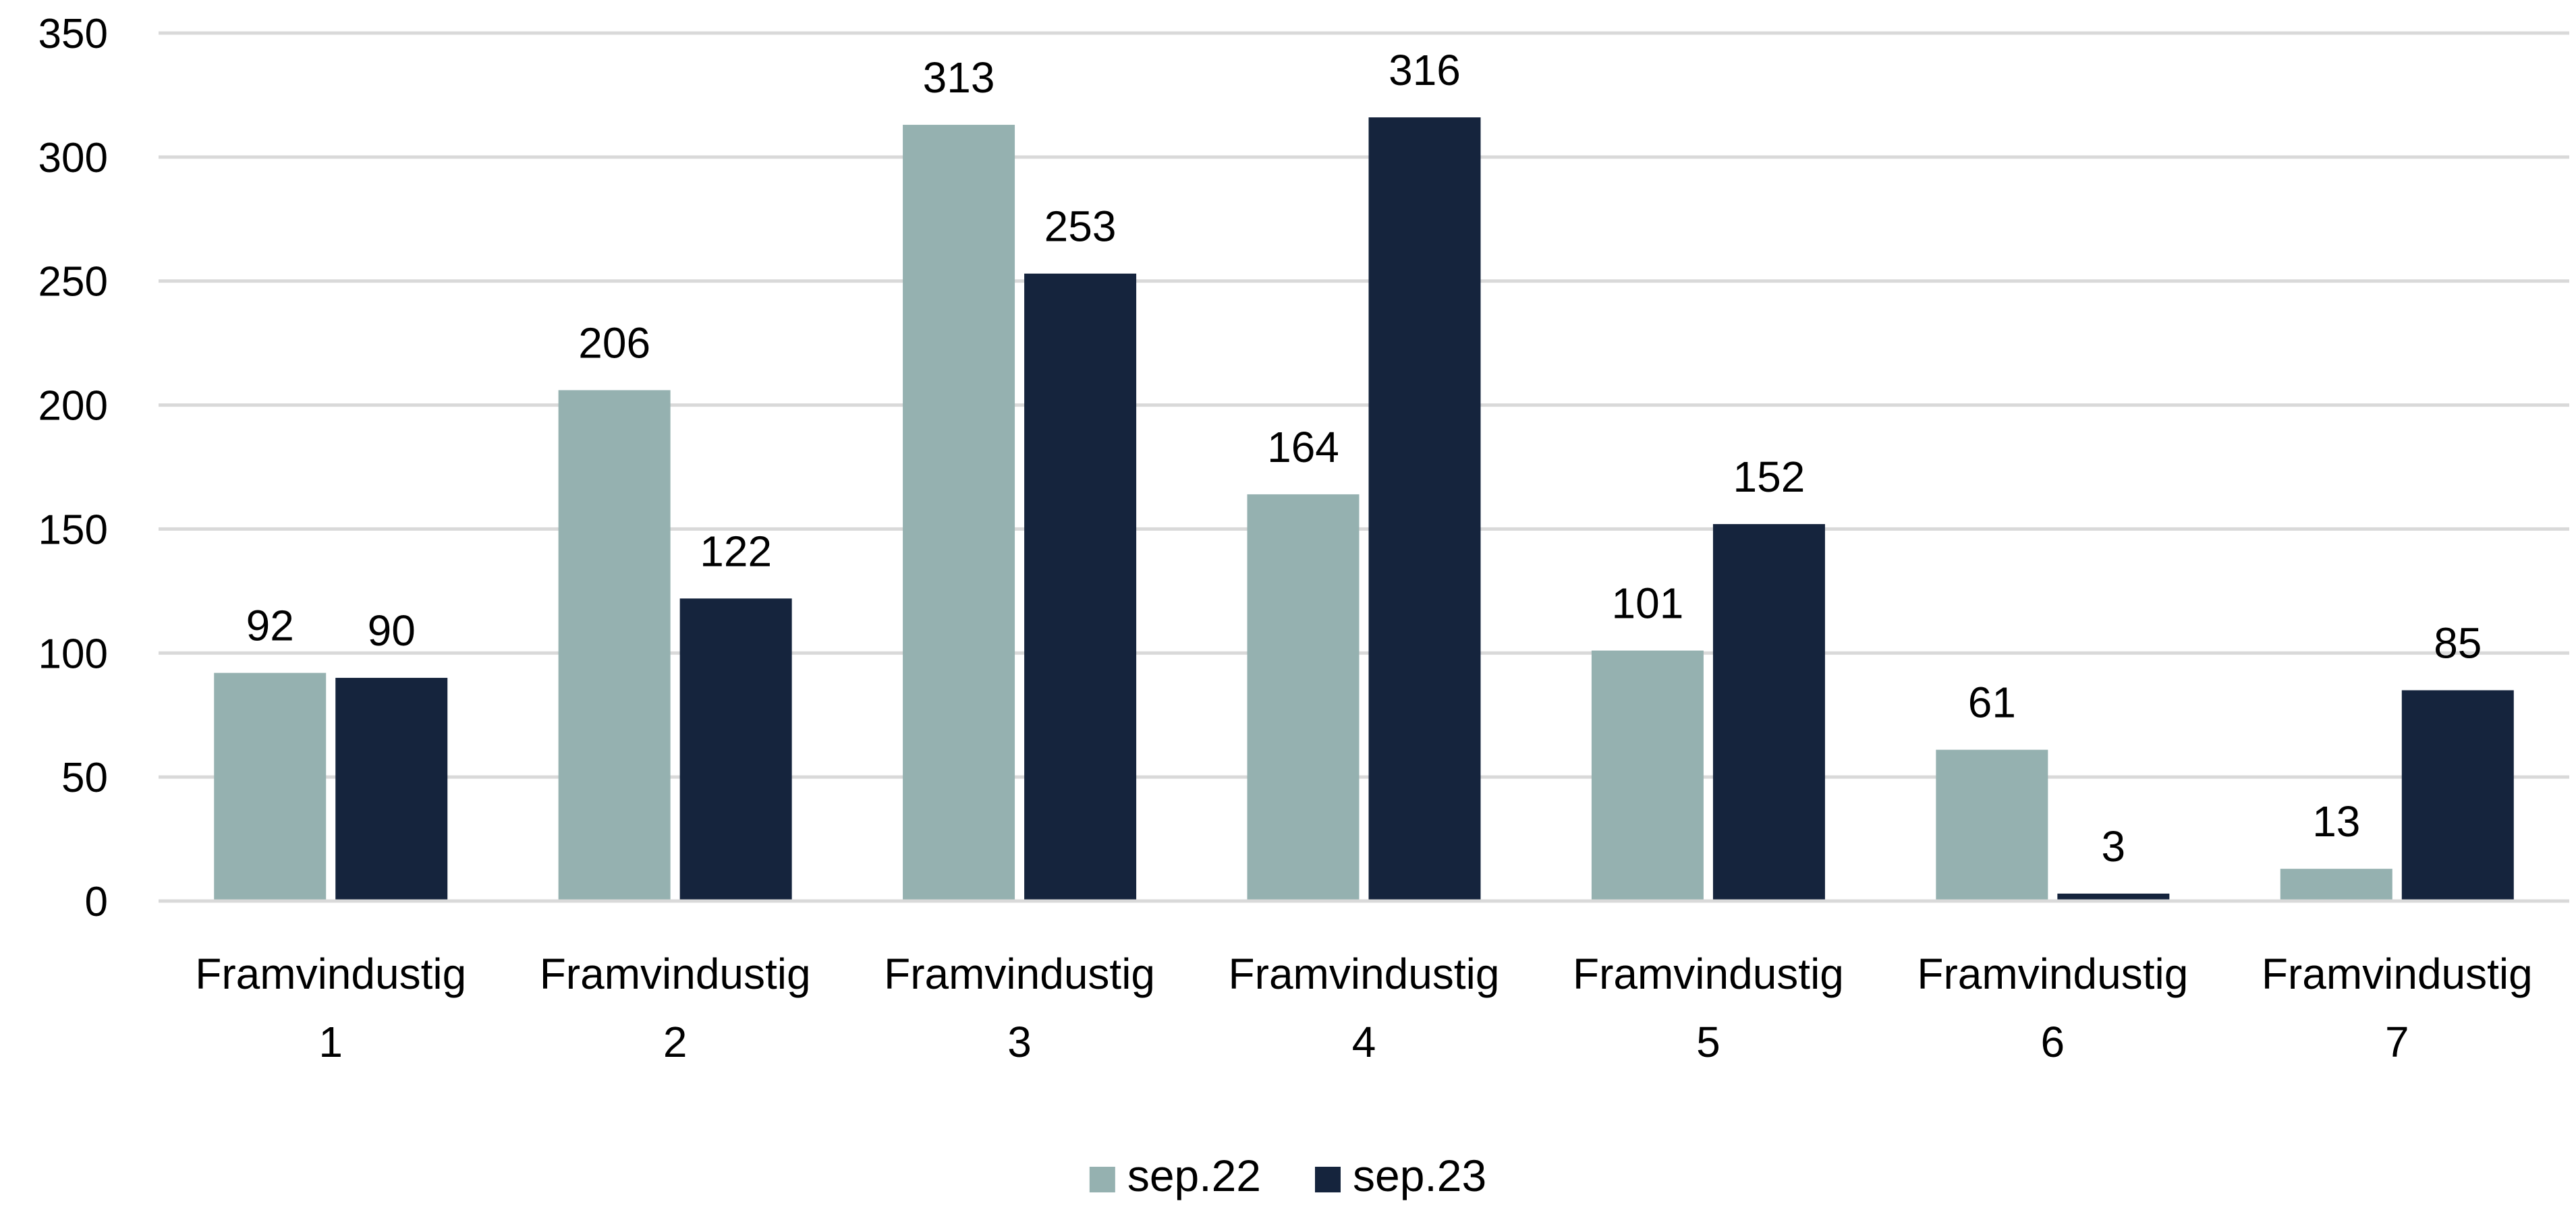  I want to click on data-label: 164, so click(1303, 447).